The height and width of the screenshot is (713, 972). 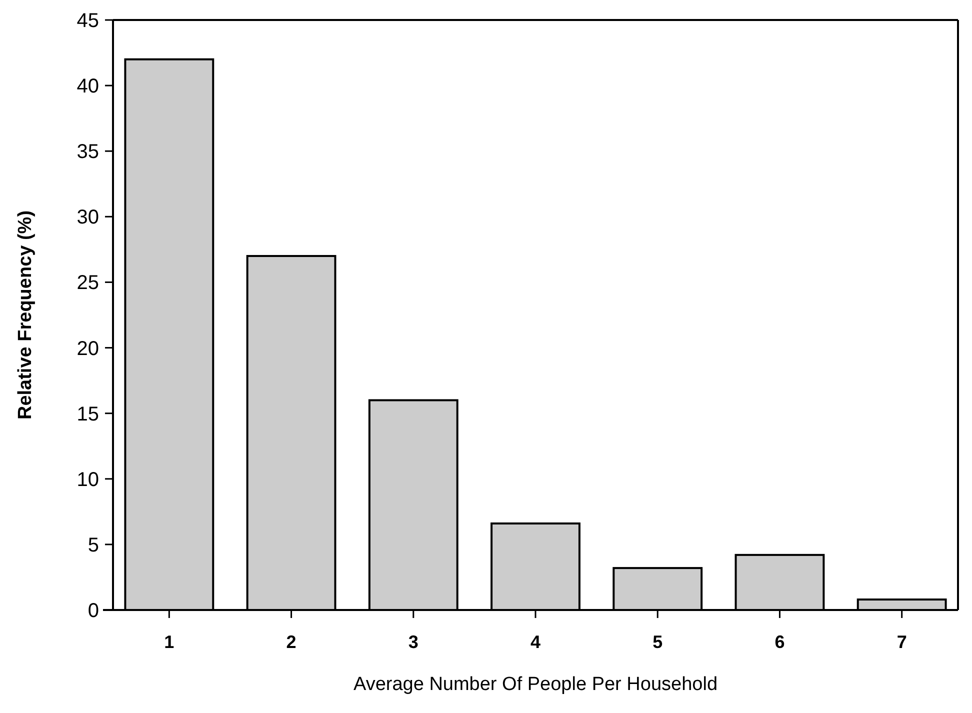 What do you see at coordinates (87, 414) in the screenshot?
I see `y-tick-label: 15` at bounding box center [87, 414].